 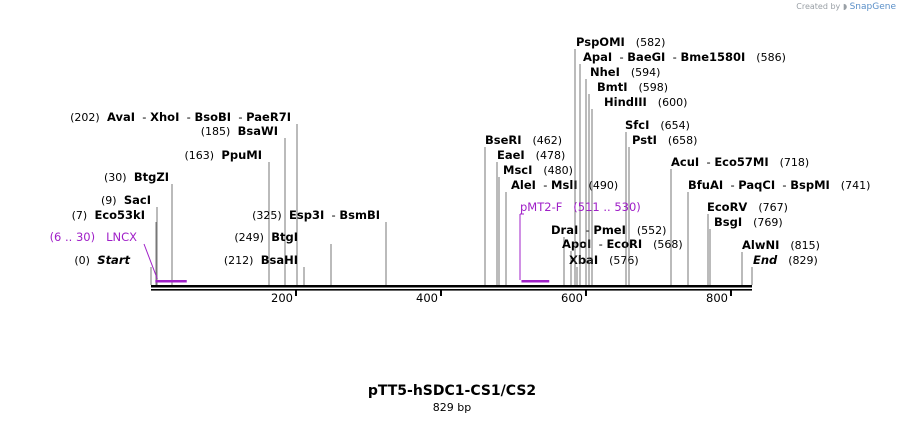 I want to click on site-label: PspOMI (582), so click(x=620, y=42).